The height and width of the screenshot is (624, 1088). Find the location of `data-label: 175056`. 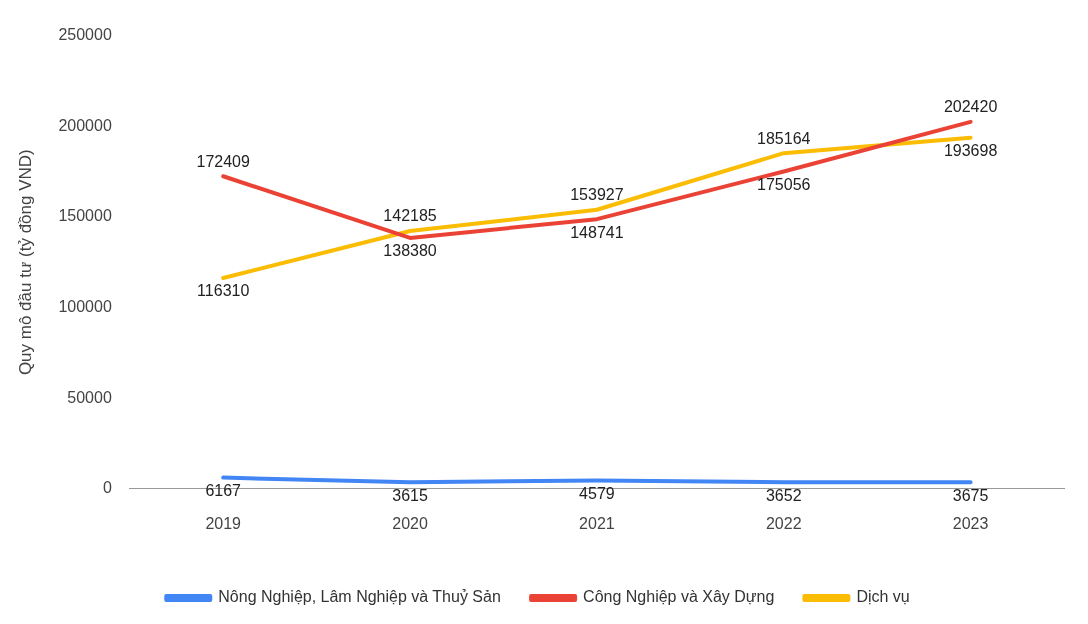

data-label: 175056 is located at coordinates (784, 184).